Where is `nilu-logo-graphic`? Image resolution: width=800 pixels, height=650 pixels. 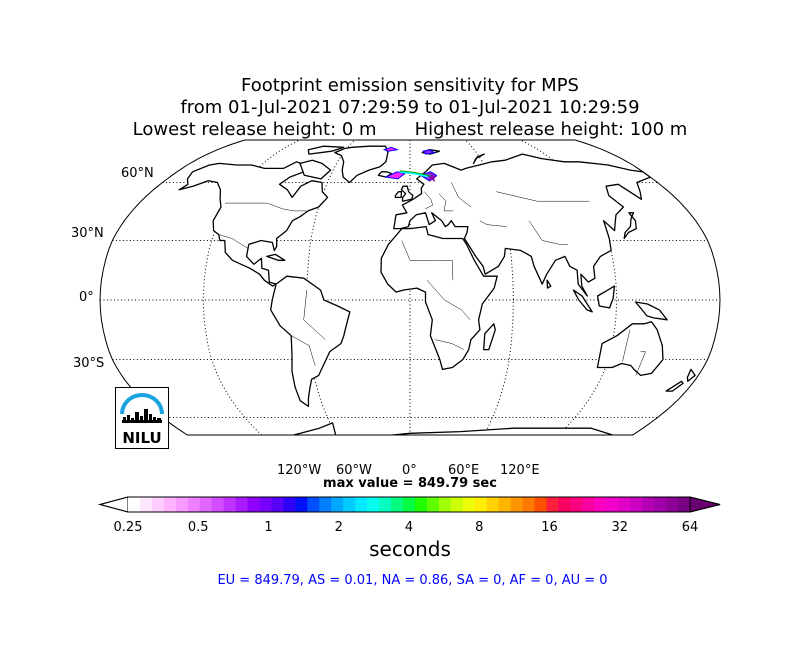 nilu-logo-graphic is located at coordinates (142, 408).